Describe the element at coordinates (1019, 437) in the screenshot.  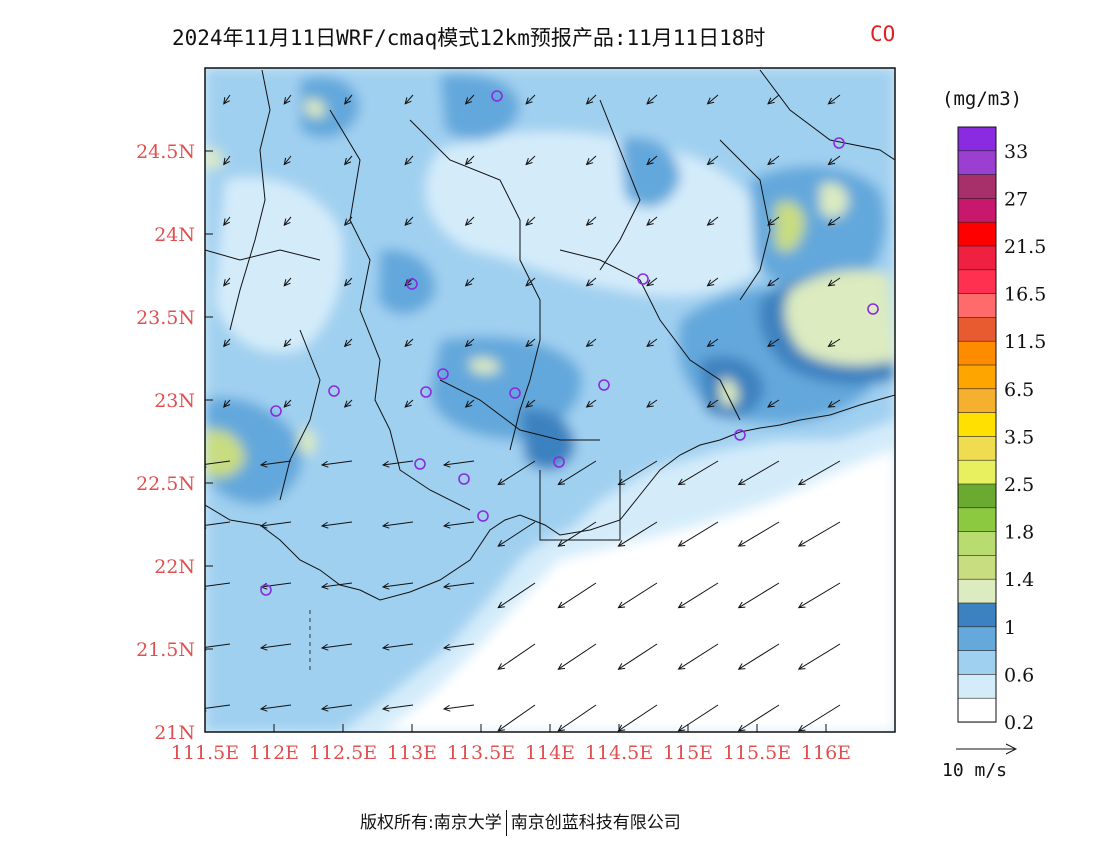
I see `colorbar-label: 3.5` at that location.